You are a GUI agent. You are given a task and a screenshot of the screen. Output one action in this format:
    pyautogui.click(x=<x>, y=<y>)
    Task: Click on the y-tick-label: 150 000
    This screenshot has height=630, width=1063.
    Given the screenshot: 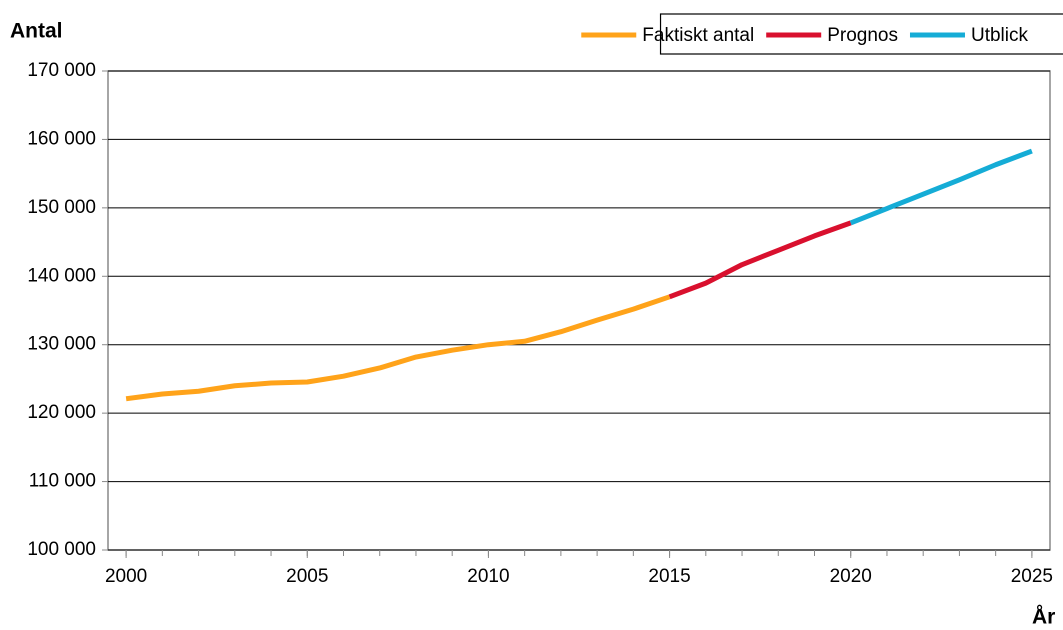 What is the action you would take?
    pyautogui.click(x=61, y=207)
    